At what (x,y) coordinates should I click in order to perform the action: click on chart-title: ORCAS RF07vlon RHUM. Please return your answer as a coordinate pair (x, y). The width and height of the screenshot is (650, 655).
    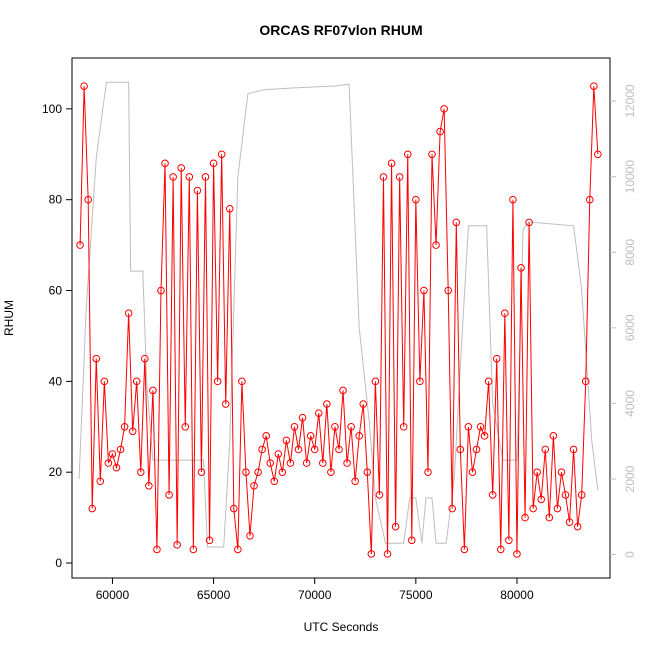
    Looking at the image, I should click on (340, 30).